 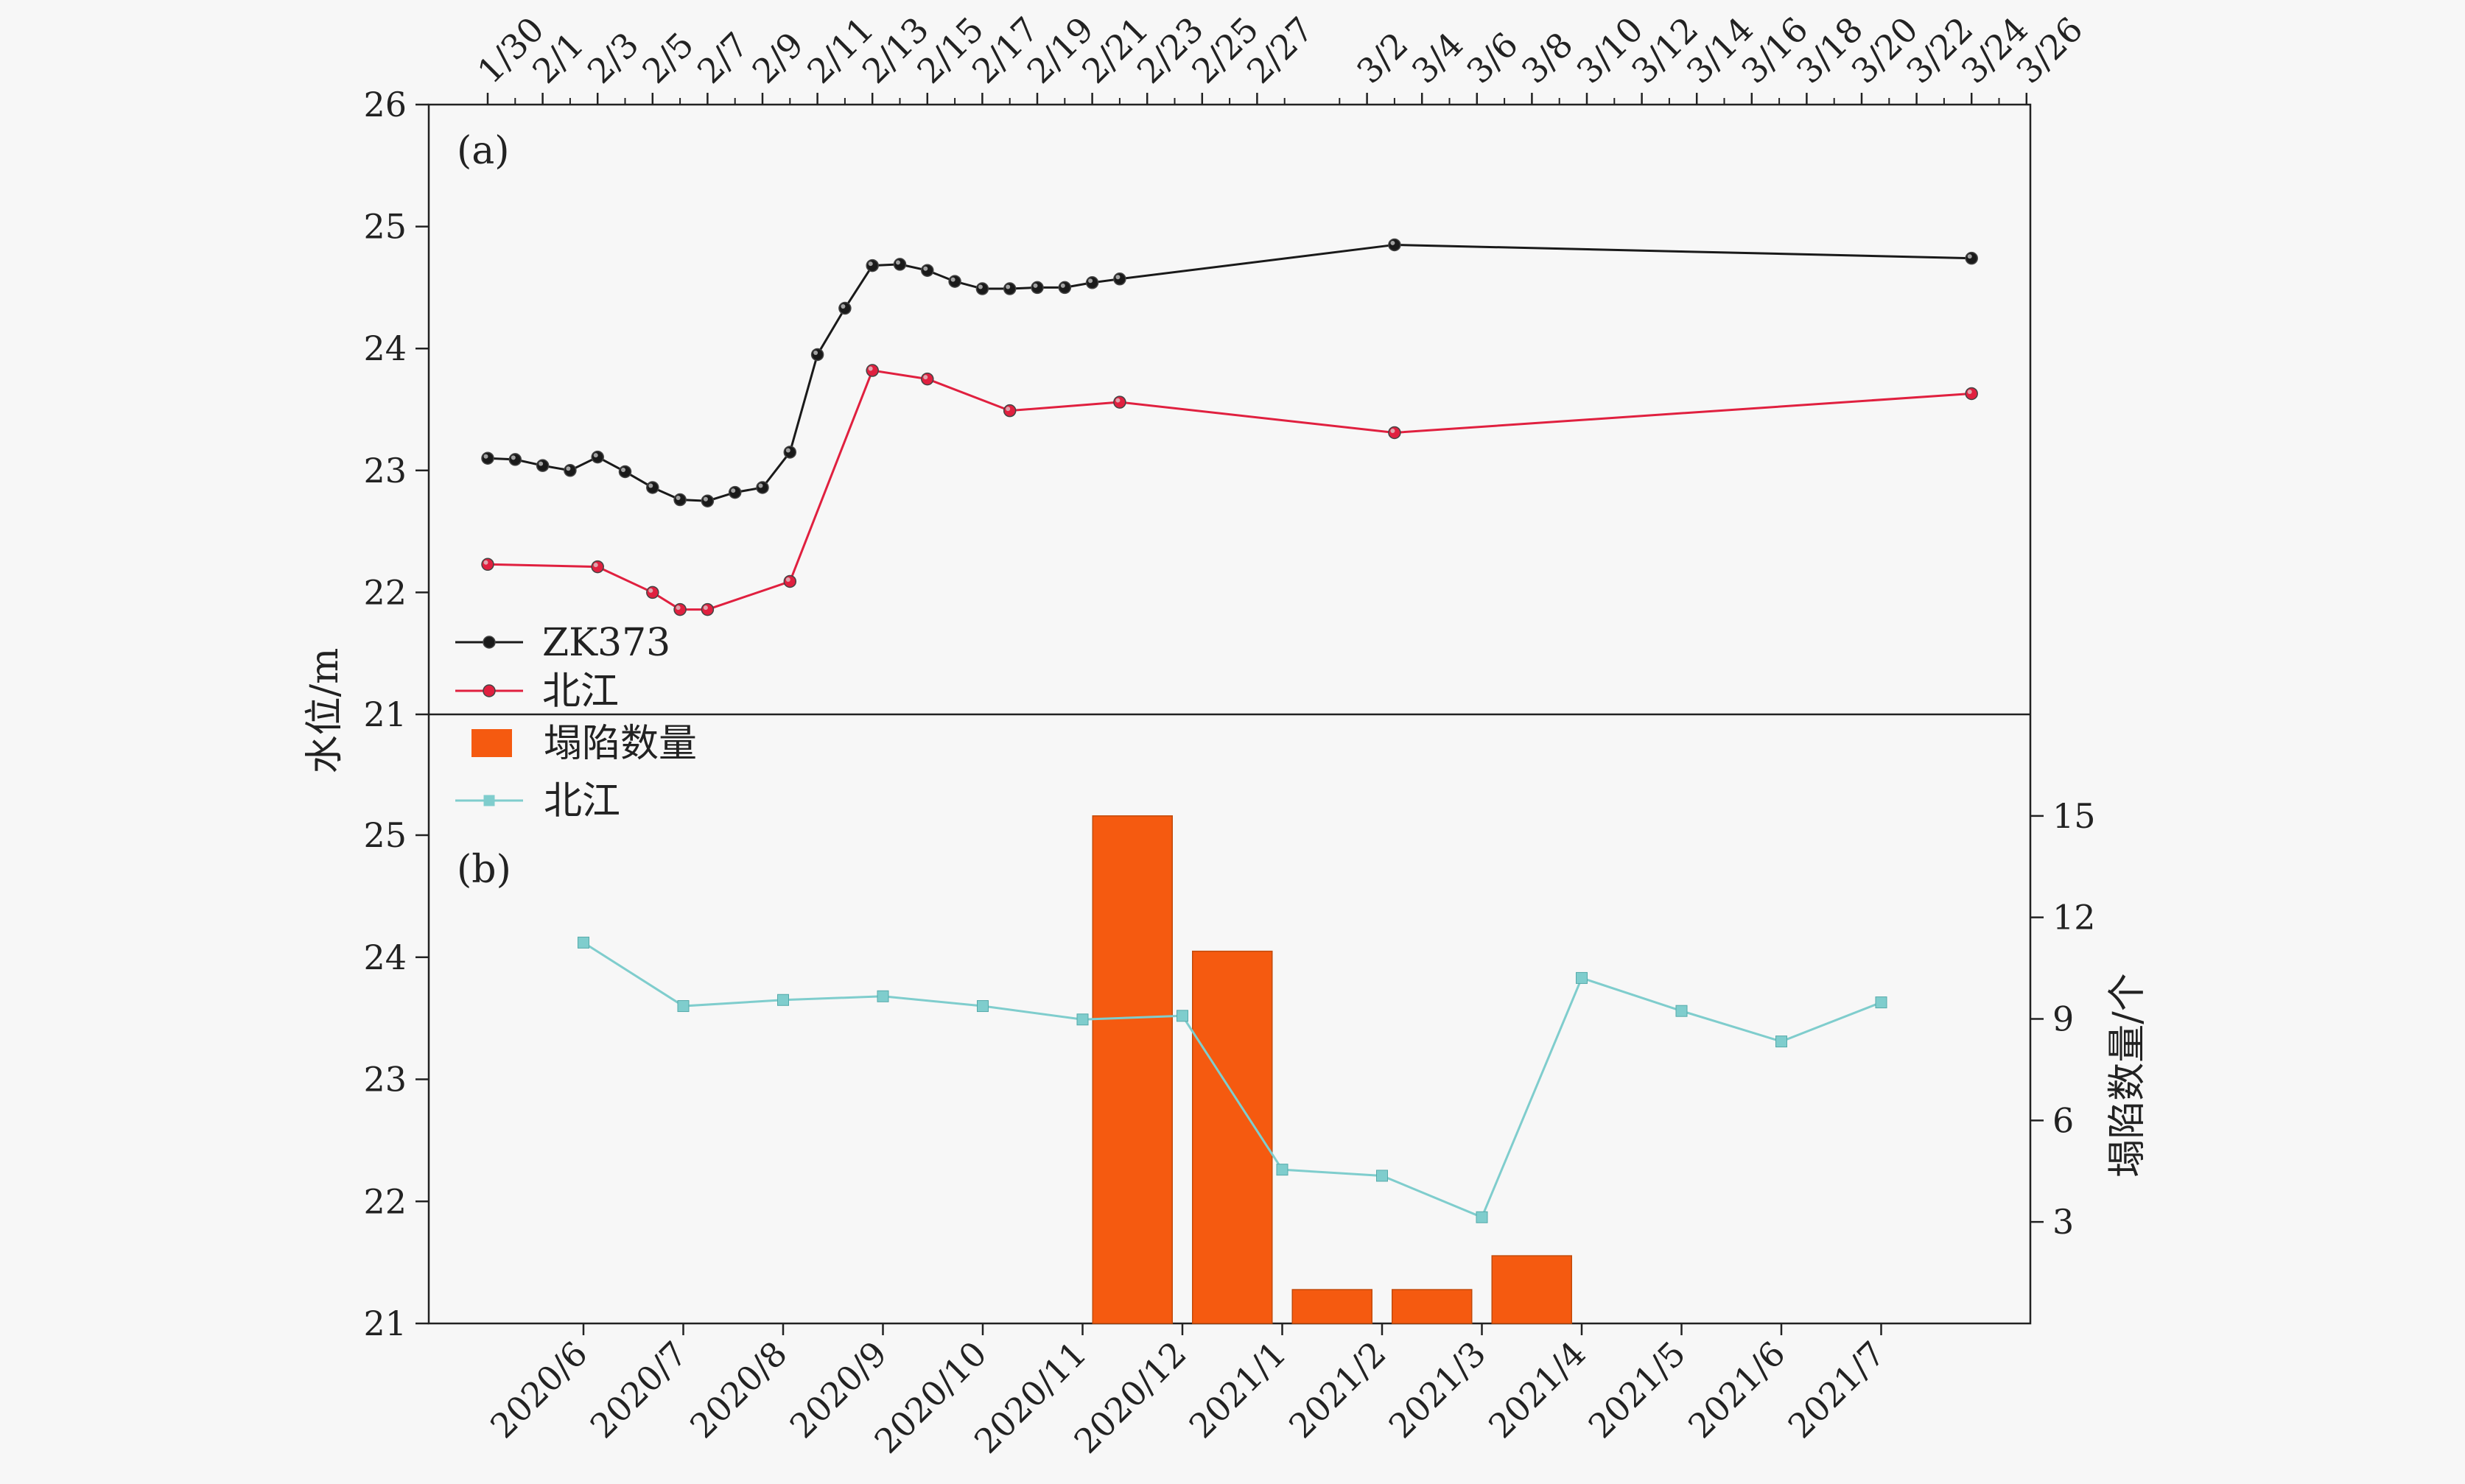 What do you see at coordinates (2074, 918) in the screenshot?
I see `y2-tick-label: 12` at bounding box center [2074, 918].